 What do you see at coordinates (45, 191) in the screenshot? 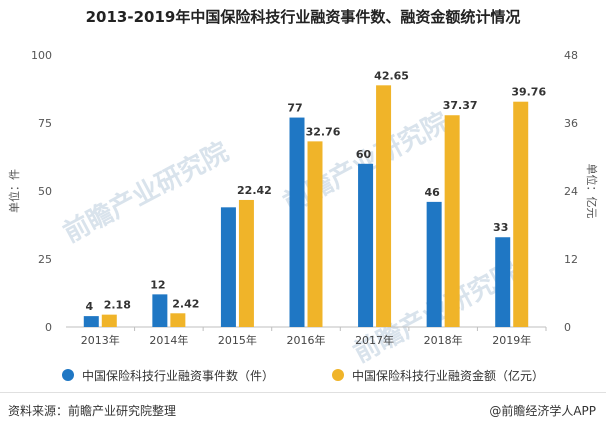
I see `left-tick-label: 50` at bounding box center [45, 191].